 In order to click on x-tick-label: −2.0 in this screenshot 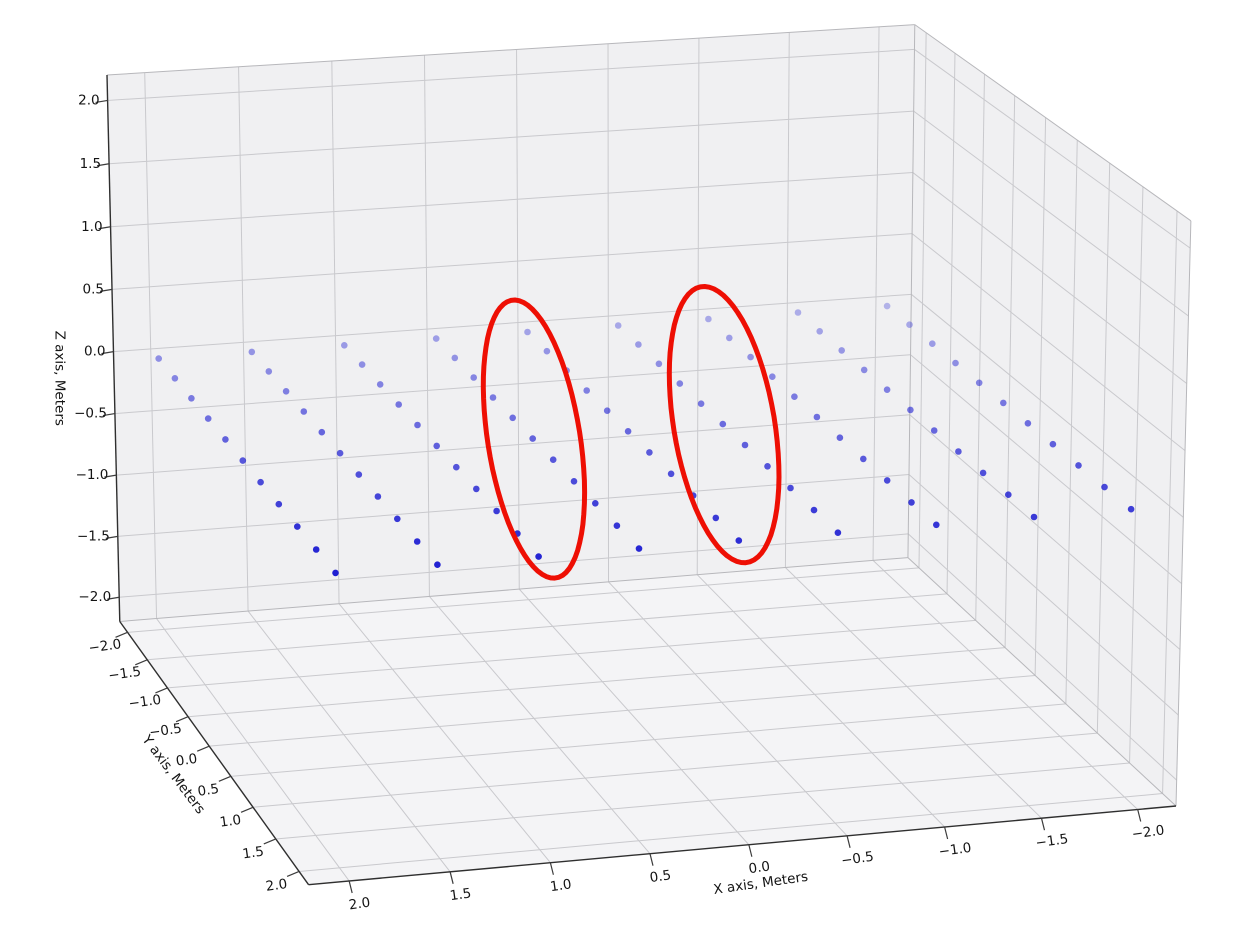, I will do `click(1148, 832)`.